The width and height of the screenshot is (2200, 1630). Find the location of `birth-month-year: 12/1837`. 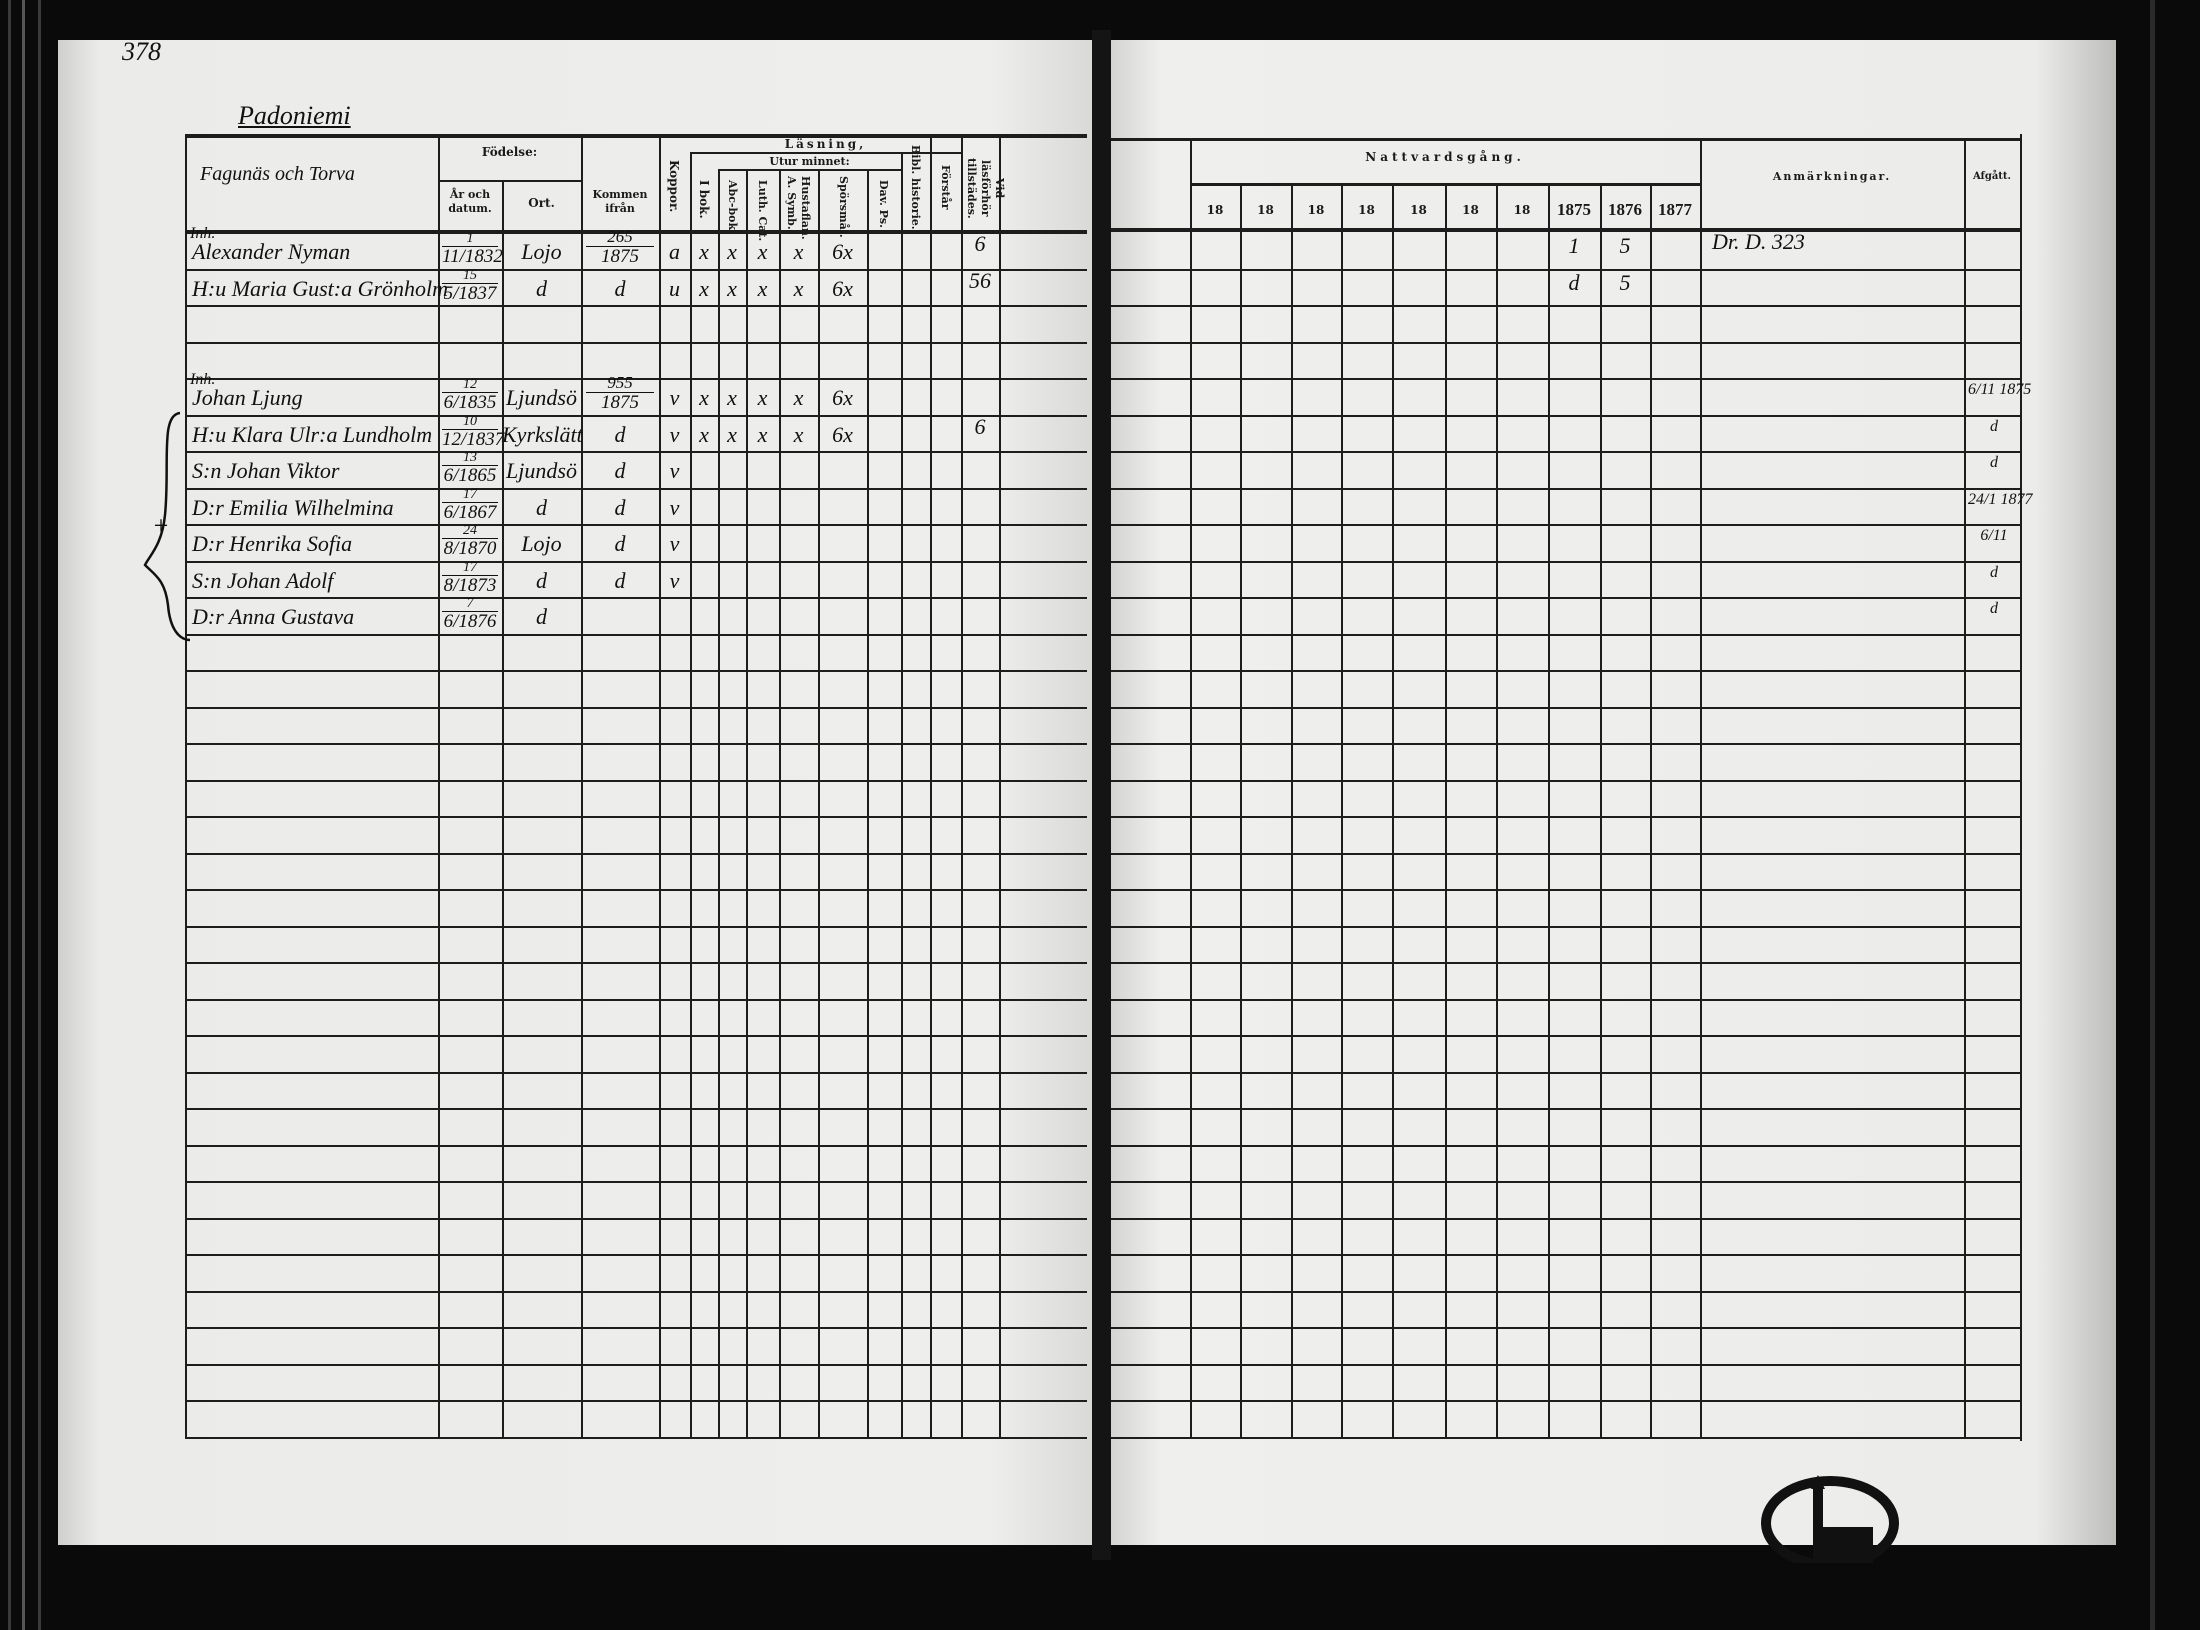

birth-month-year: 12/1837 is located at coordinates (473, 439).